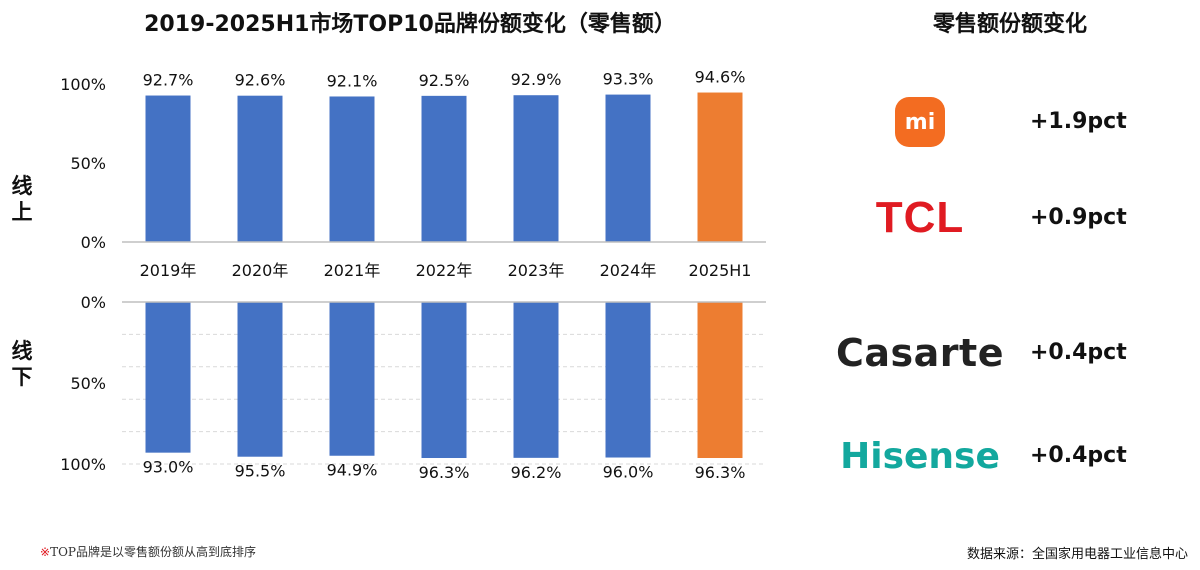 The height and width of the screenshot is (570, 1200). Describe the element at coordinates (410, 24) in the screenshot. I see `chart-title: 2019-2025H1市场TOP10品牌份额变化（零售额）` at that location.